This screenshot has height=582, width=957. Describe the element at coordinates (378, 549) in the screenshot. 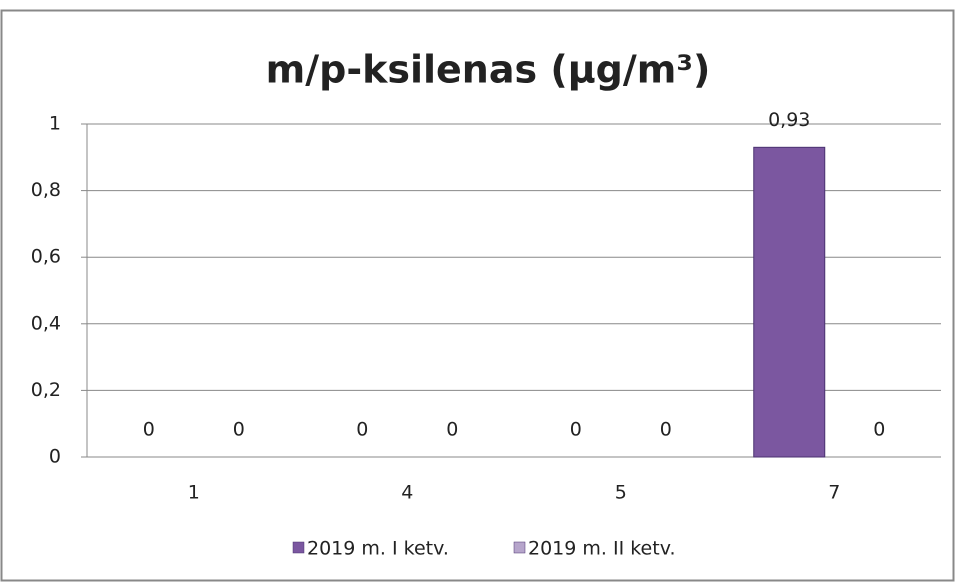

I see `legend-label: 2019 m. I ketv.` at that location.